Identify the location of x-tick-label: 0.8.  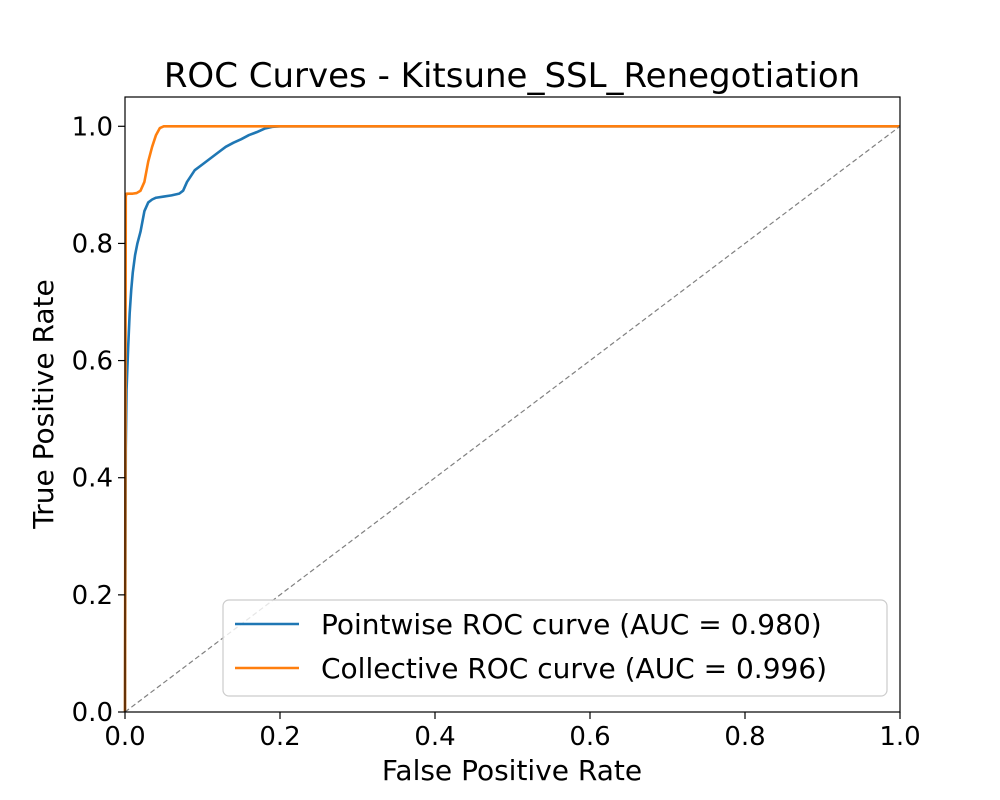
(744, 737).